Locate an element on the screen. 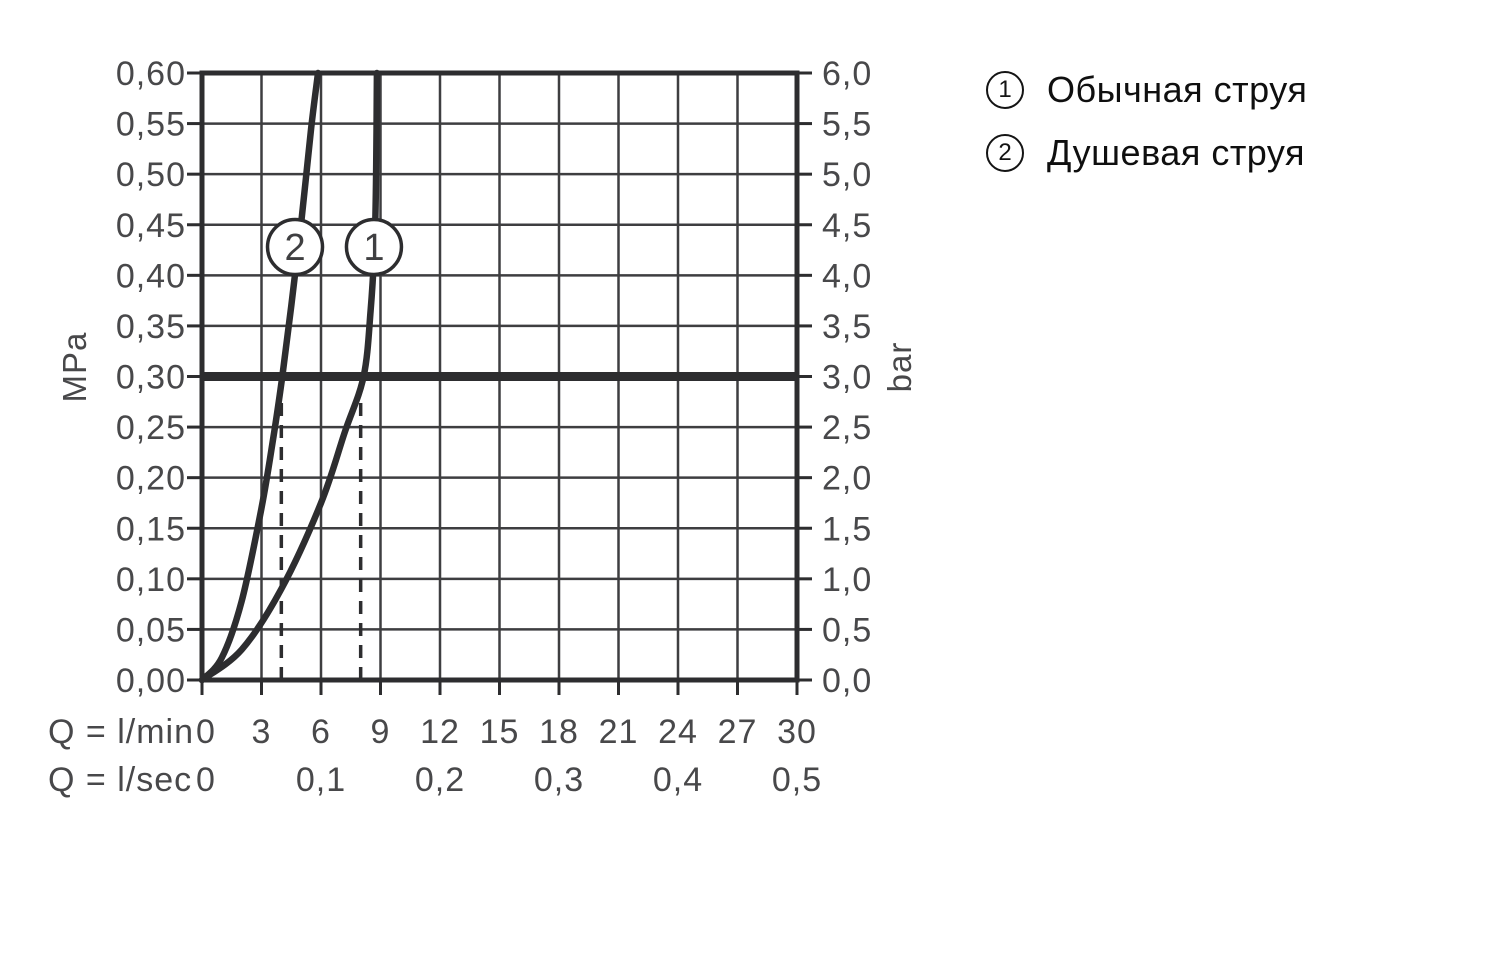  y-right-tick-label: 4,5 is located at coordinates (847, 226).